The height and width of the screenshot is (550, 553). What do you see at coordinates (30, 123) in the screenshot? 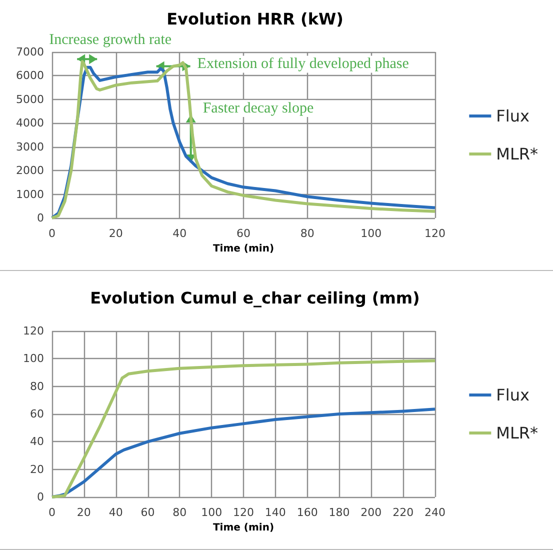
I see `y-tick-label: 4000` at bounding box center [30, 123].